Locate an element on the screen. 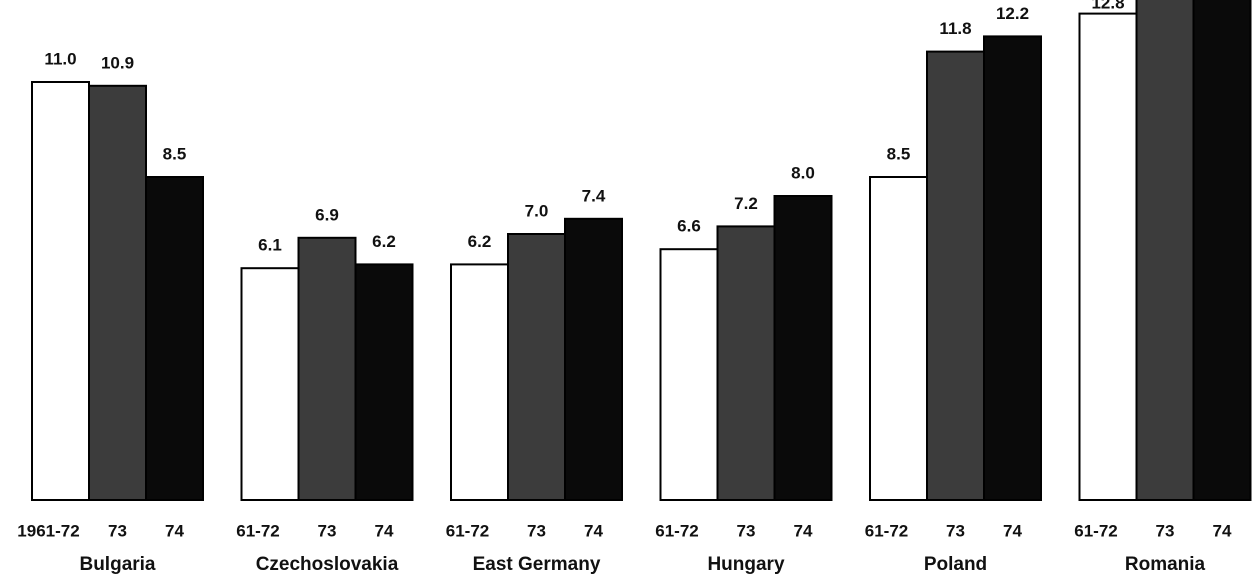 This screenshot has height=580, width=1252. value-label: 8.0 is located at coordinates (803, 172).